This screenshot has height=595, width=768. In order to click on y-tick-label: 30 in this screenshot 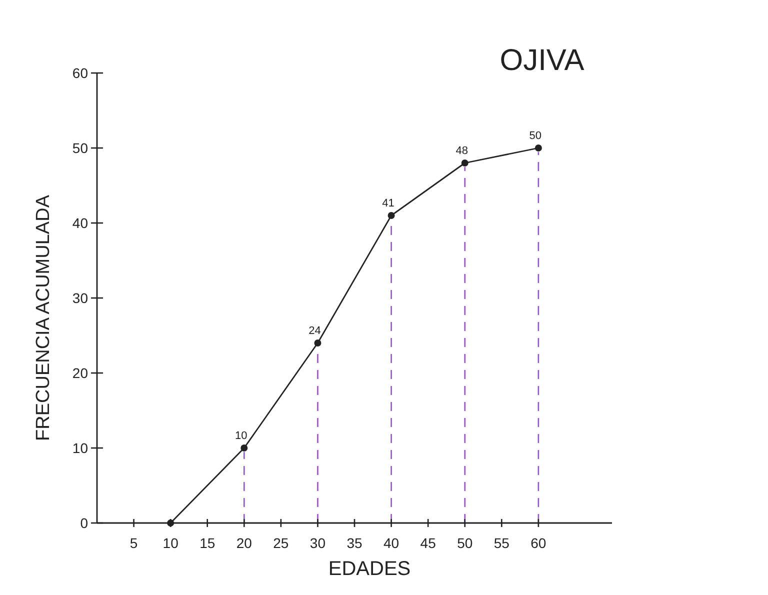, I will do `click(80, 298)`.